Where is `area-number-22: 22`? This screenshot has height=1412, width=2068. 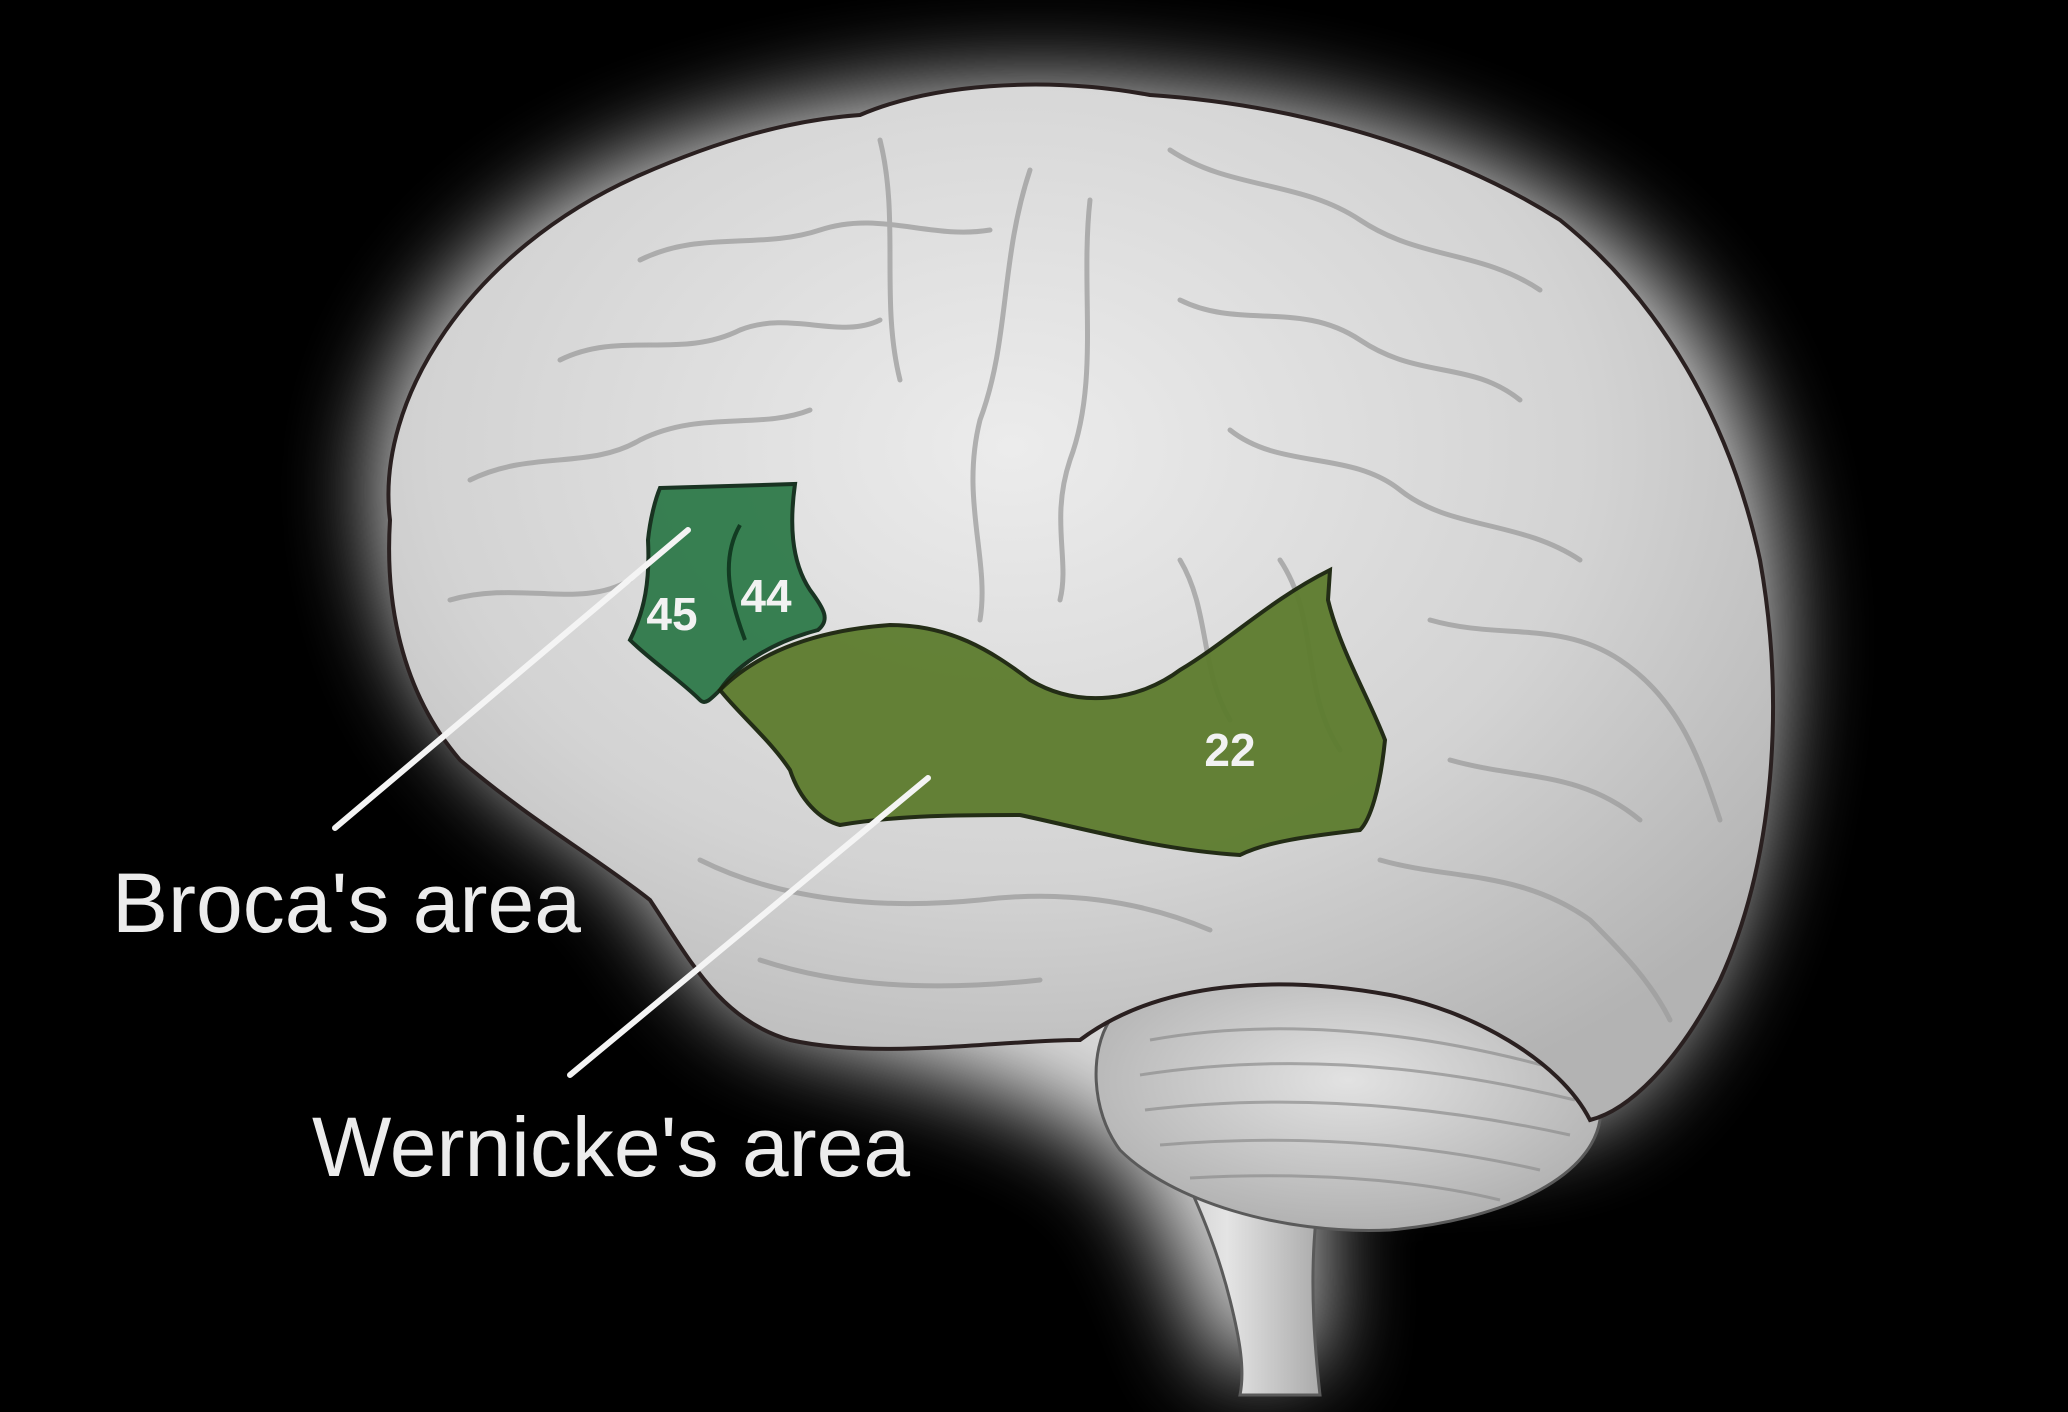 area-number-22: 22 is located at coordinates (1229, 750).